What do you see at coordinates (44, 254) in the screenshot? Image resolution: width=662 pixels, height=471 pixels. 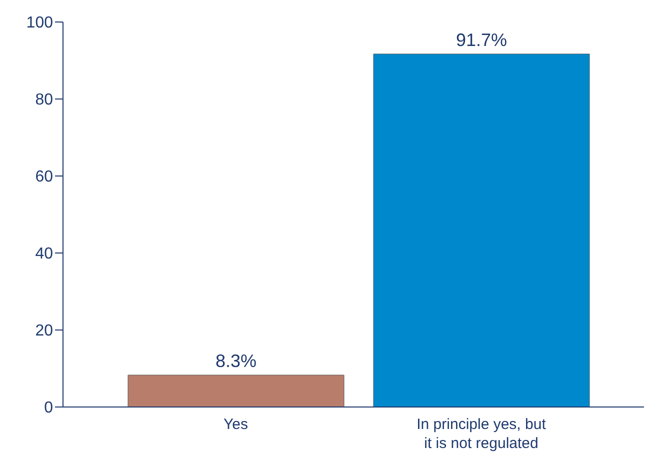 I see `y-tick-label: 40` at bounding box center [44, 254].